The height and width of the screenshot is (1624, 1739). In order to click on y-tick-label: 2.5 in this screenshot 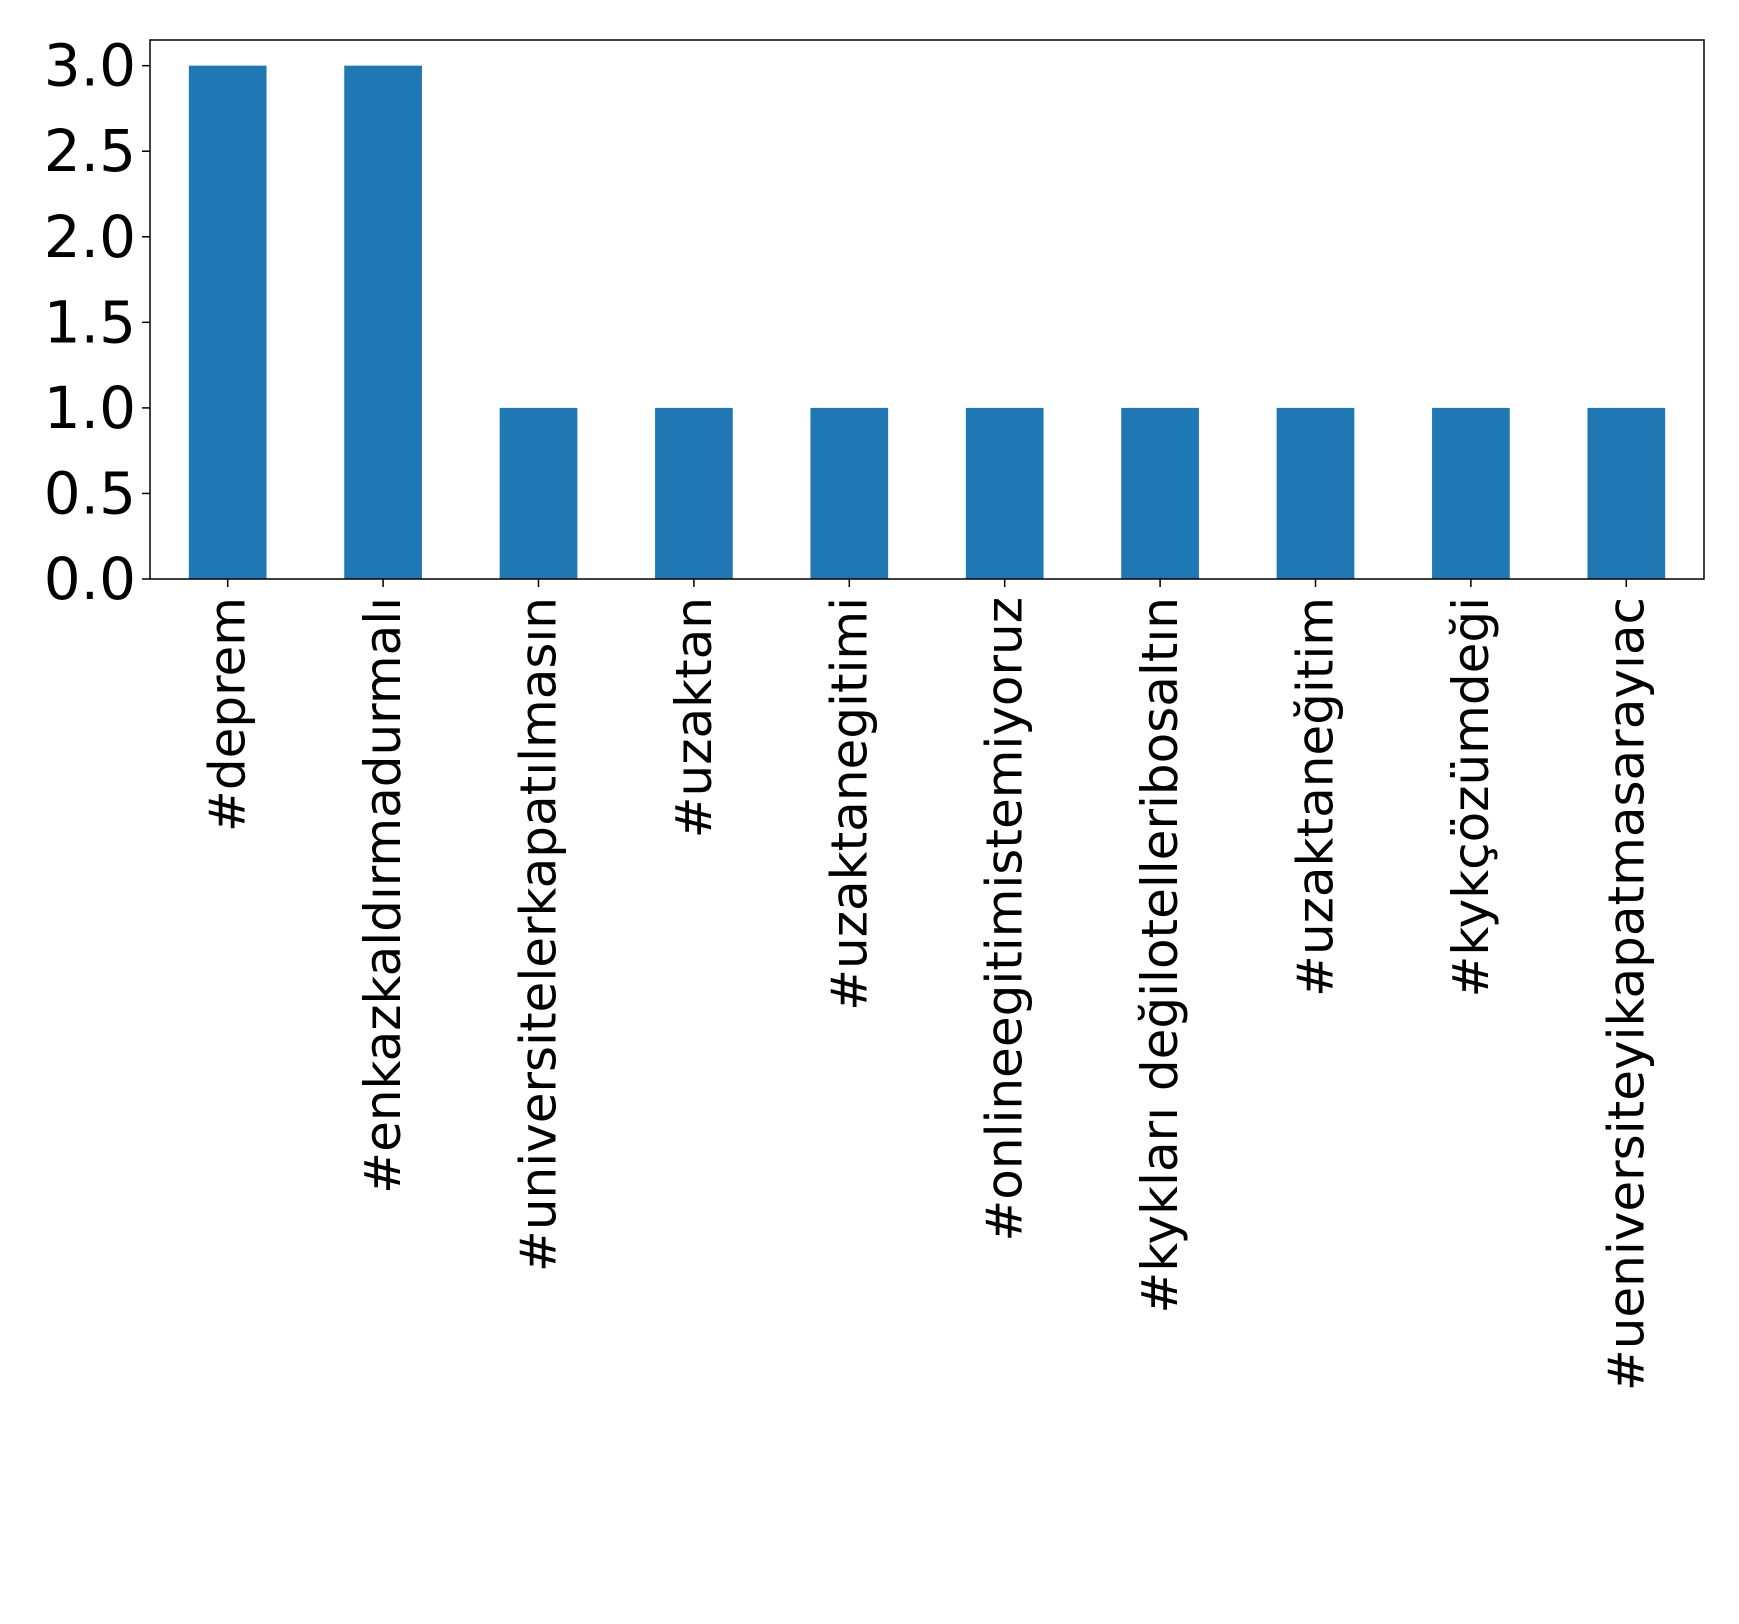, I will do `click(90, 151)`.